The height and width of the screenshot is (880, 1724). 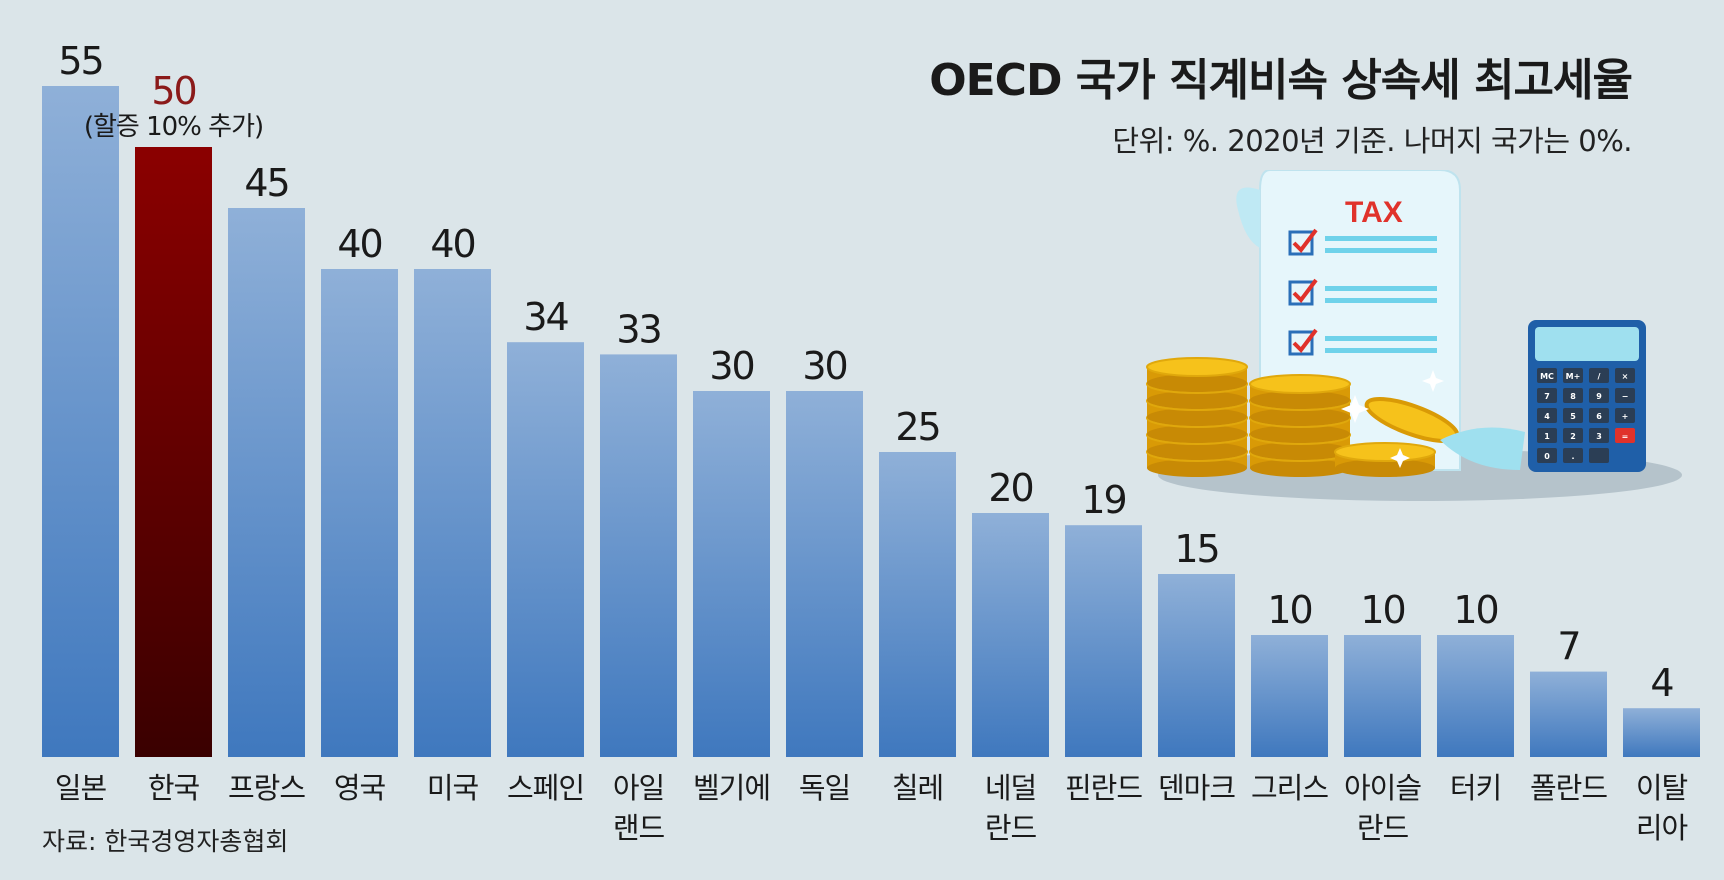 I want to click on calculator-key-label: 5, so click(x=1573, y=416).